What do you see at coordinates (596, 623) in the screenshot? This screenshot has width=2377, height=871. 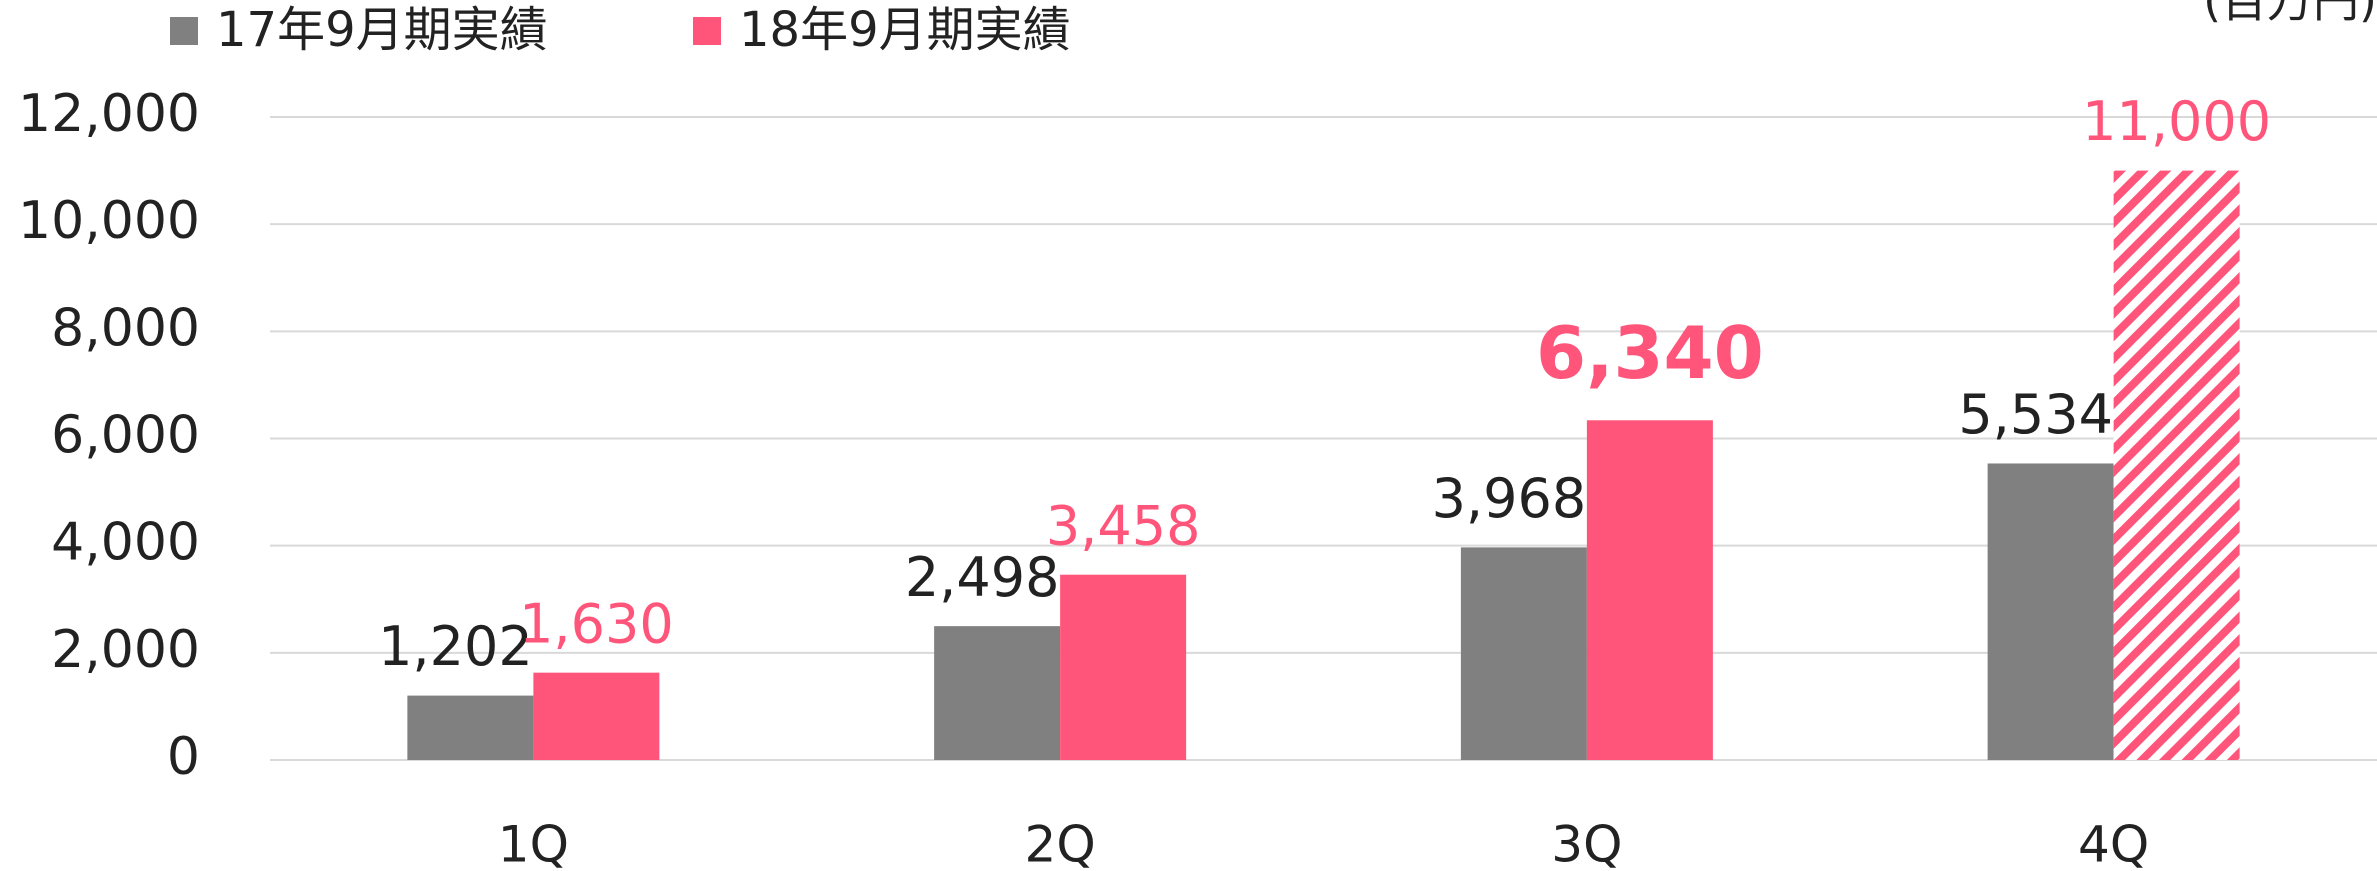 I see `data-label: 1,630` at bounding box center [596, 623].